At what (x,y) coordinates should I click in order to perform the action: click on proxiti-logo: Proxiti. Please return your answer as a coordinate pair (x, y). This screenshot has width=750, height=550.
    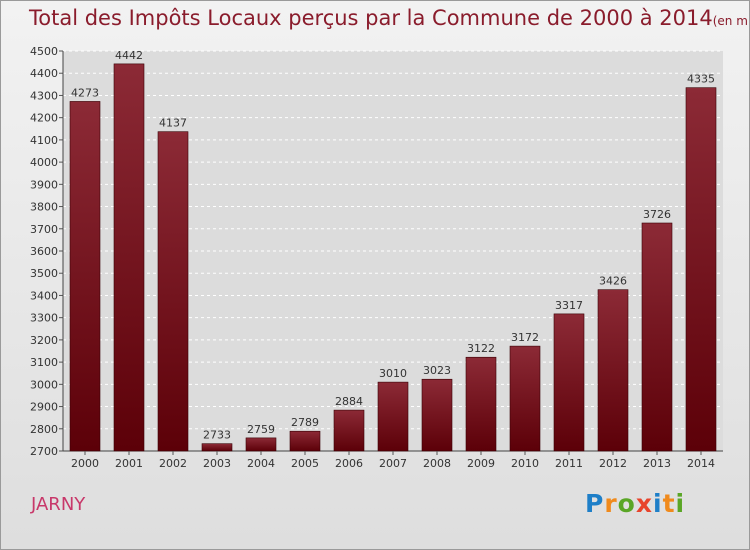
    Looking at the image, I should click on (635, 503).